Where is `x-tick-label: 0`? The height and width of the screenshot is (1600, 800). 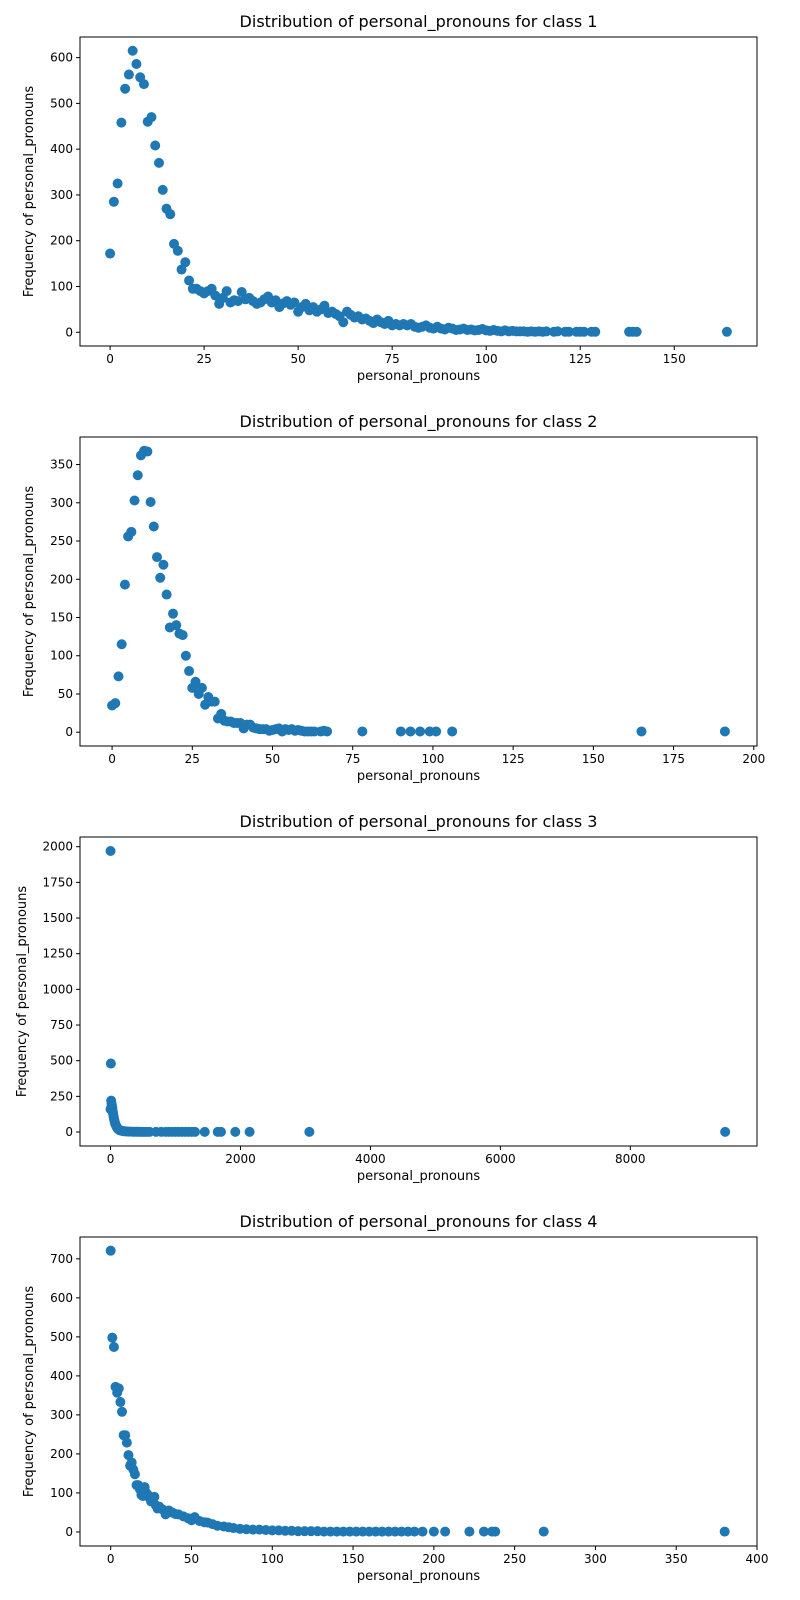 x-tick-label: 0 is located at coordinates (111, 1159).